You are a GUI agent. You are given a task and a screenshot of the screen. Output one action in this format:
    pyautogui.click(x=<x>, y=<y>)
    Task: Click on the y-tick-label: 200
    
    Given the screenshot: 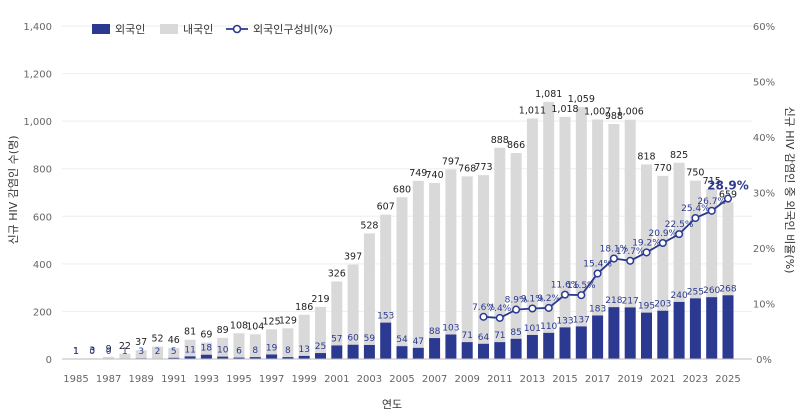 What is the action you would take?
    pyautogui.click(x=42, y=312)
    